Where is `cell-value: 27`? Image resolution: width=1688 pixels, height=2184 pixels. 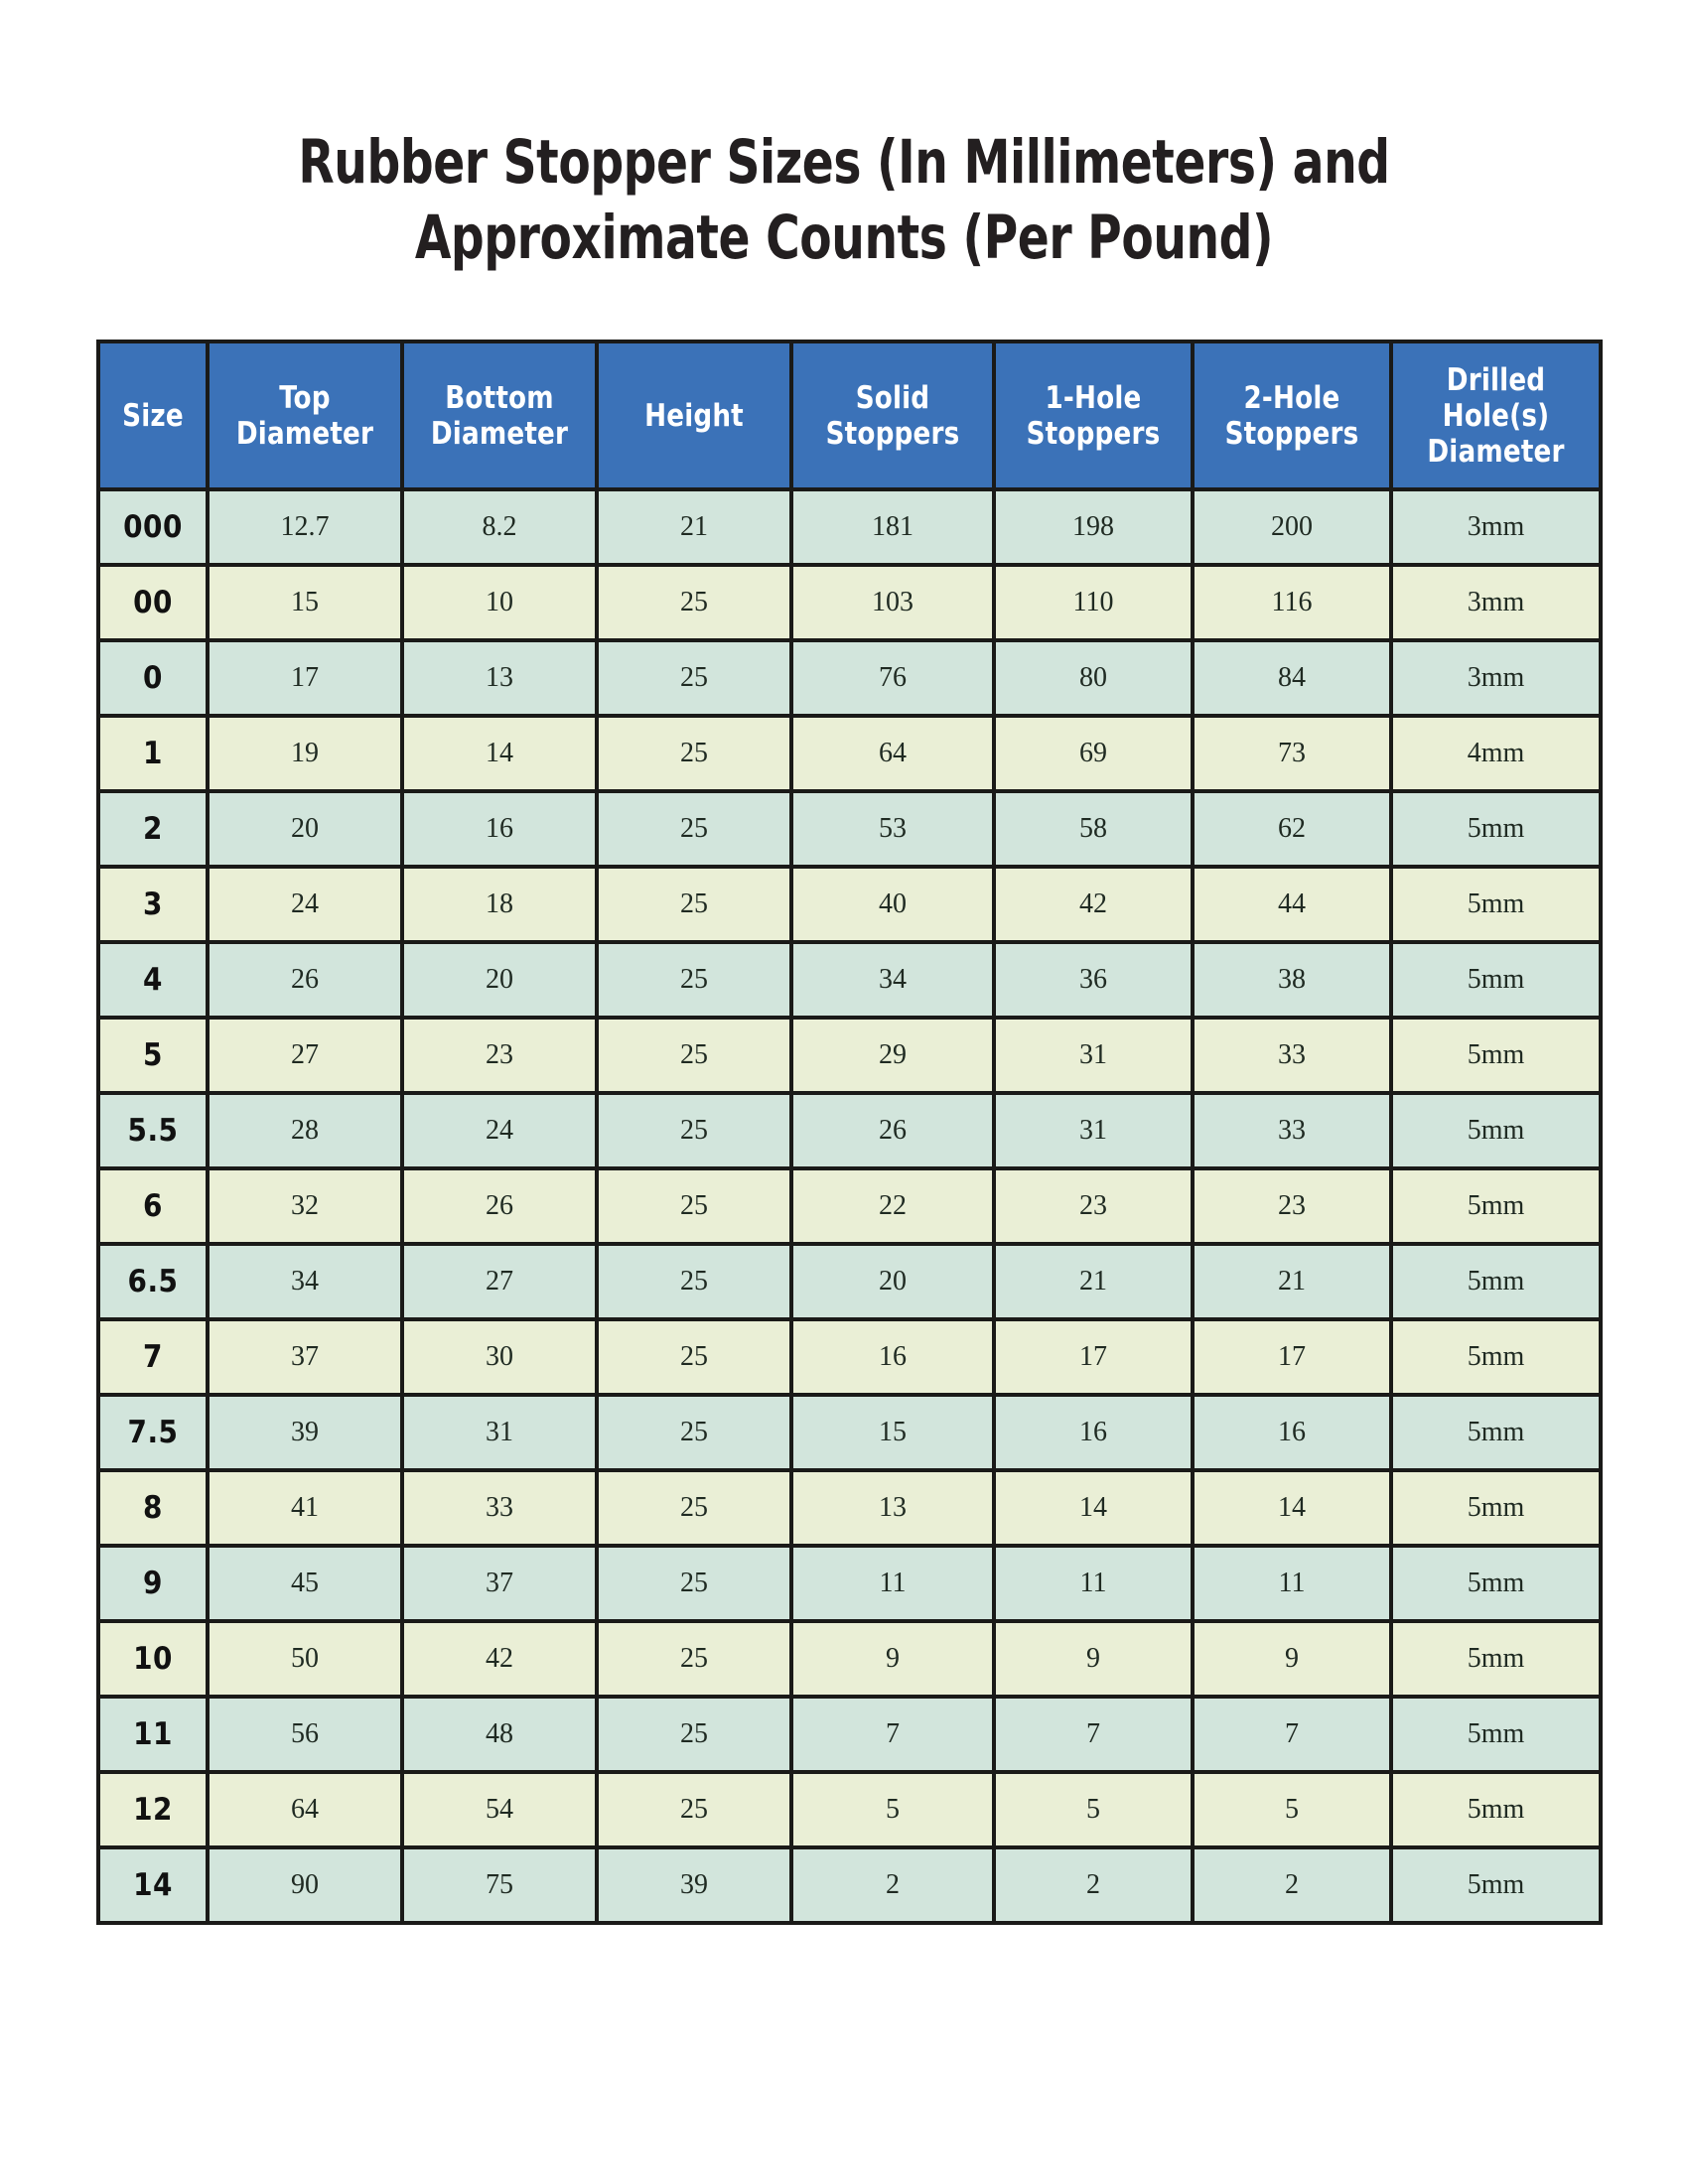 cell-value: 27 is located at coordinates (305, 1055).